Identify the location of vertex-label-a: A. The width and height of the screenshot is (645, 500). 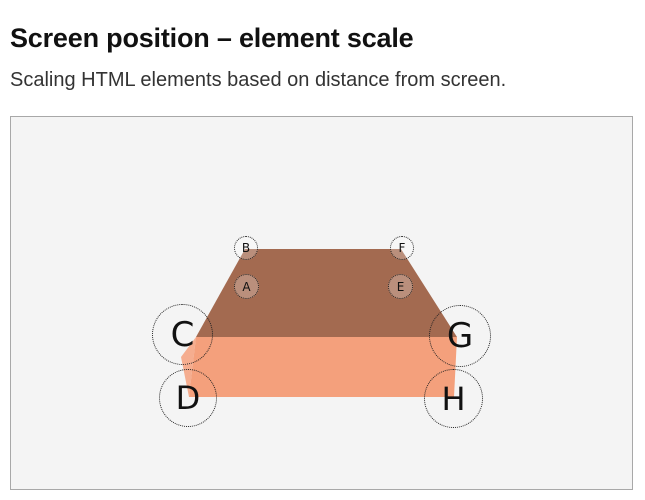
(246, 286).